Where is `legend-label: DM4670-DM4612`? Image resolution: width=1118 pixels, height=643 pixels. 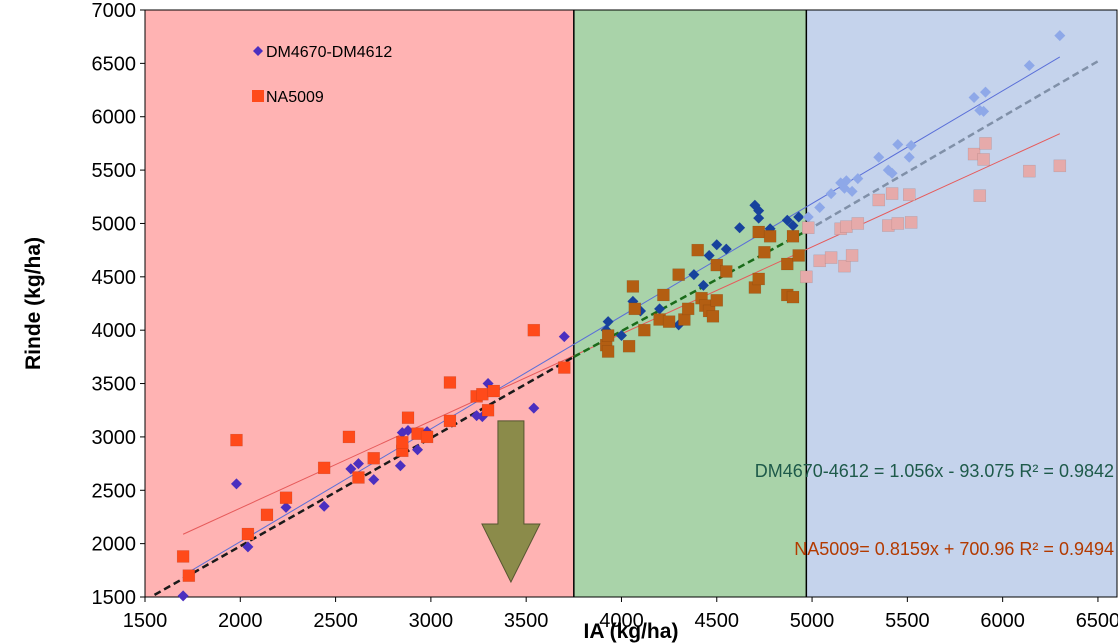
legend-label: DM4670-DM4612 is located at coordinates (329, 52).